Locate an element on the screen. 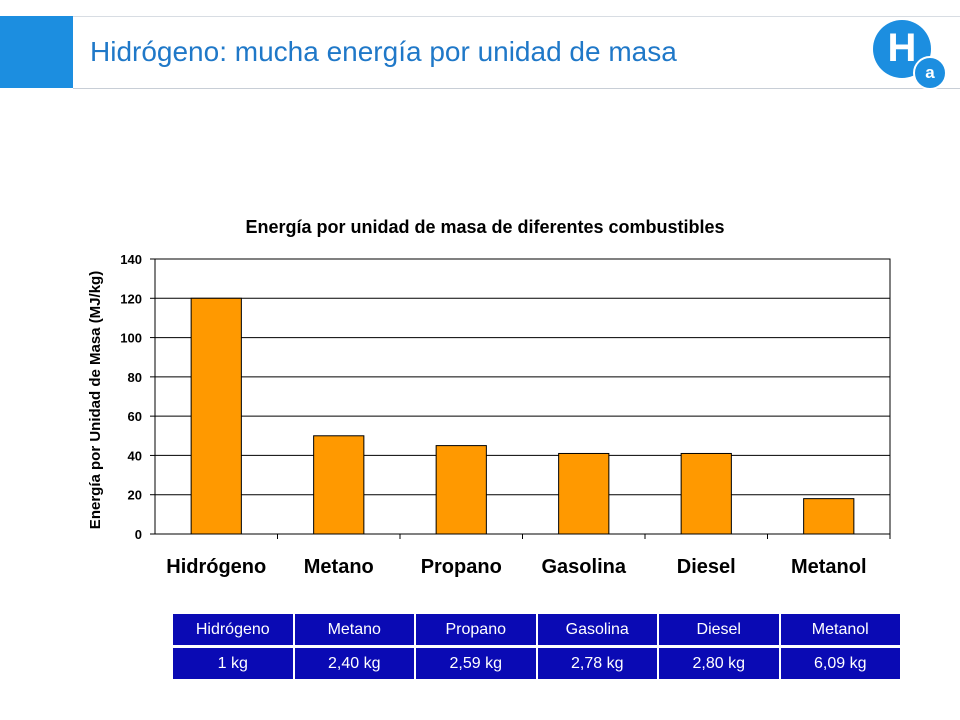  y-tick-label: 140 is located at coordinates (131, 259).